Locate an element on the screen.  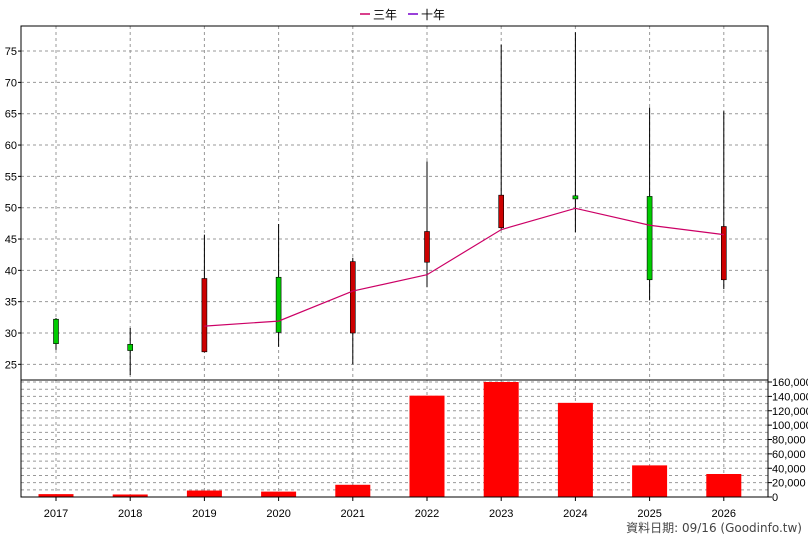
volume-tick-label: 140,000 is located at coordinates (790, 397).